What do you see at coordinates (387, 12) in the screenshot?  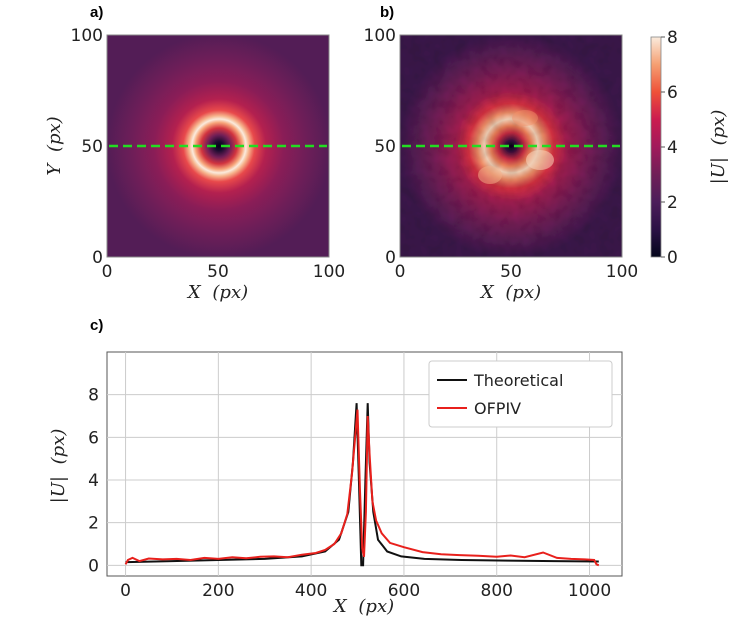 I see `panel-label-b: b)` at bounding box center [387, 12].